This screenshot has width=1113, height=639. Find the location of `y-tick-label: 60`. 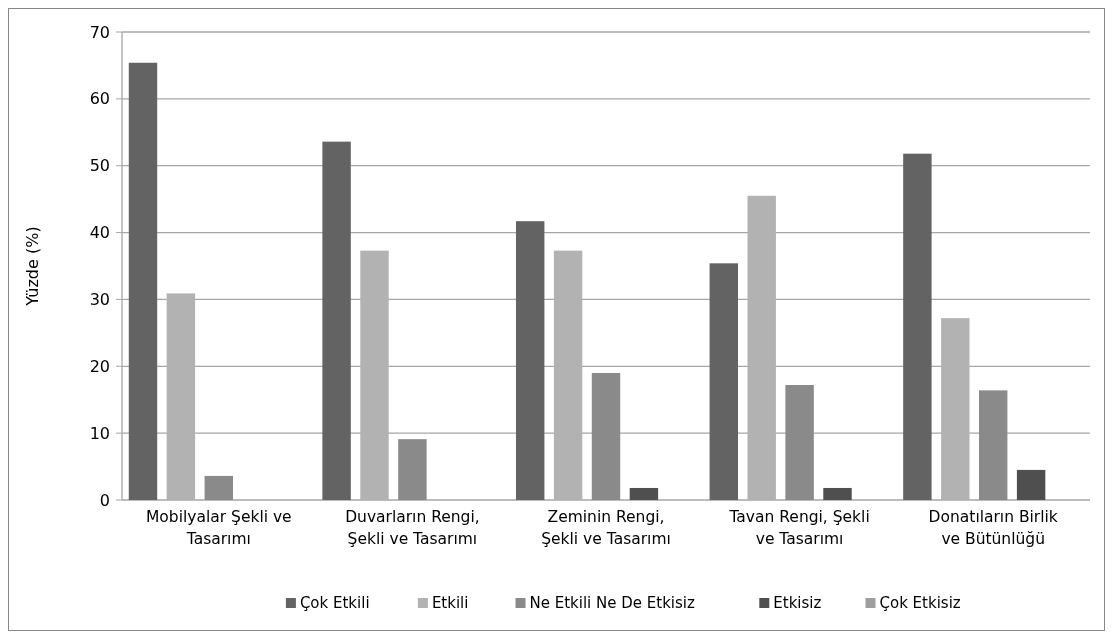

y-tick-label: 60 is located at coordinates (99, 99).